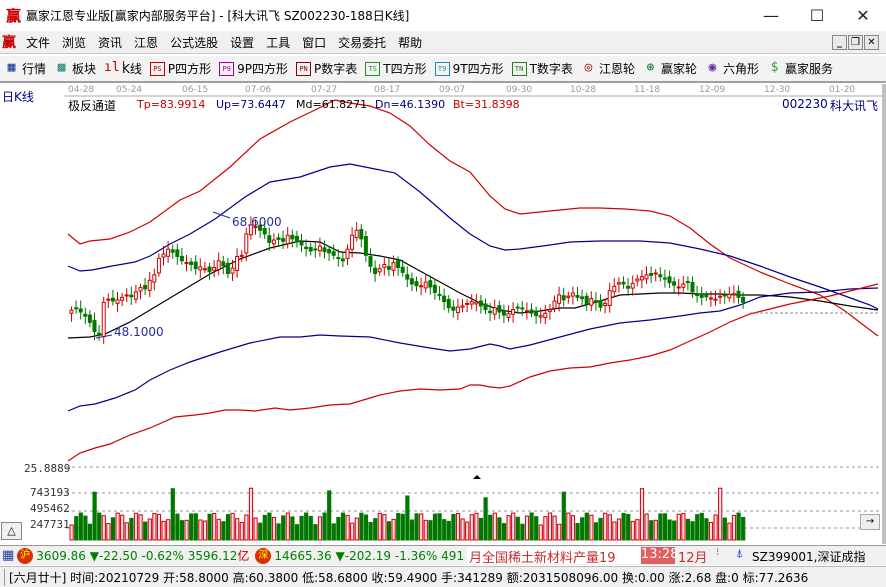 Image resolution: width=886 pixels, height=587 pixels. I want to click on menu-news: 资讯, so click(110, 42).